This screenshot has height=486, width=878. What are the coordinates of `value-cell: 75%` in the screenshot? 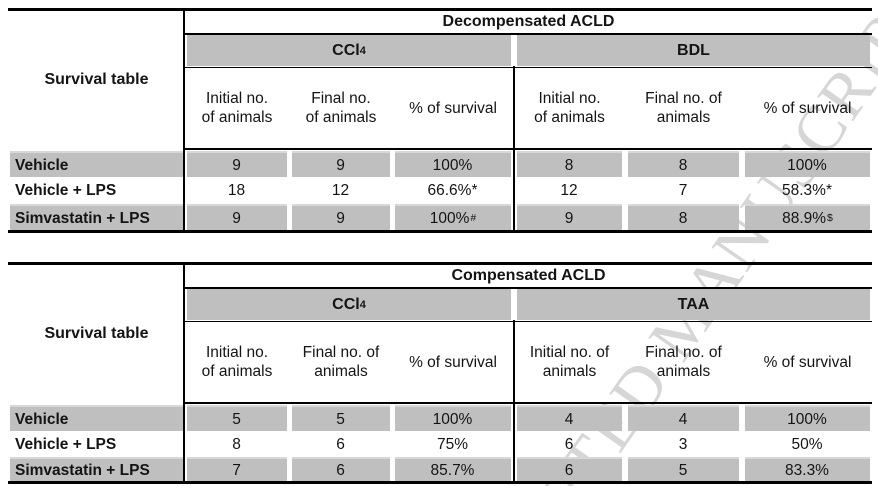 It's located at (453, 444).